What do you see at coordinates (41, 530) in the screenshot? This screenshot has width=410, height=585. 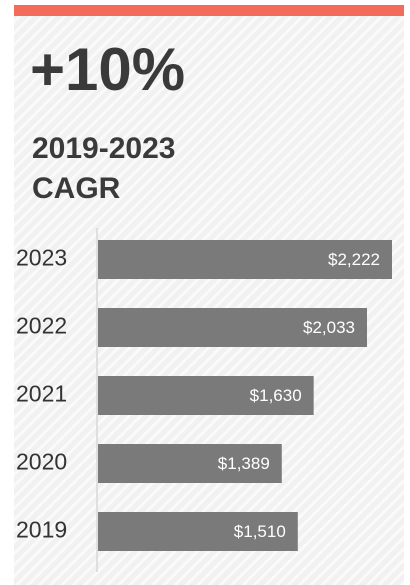 I see `category-label: 2019` at bounding box center [41, 530].